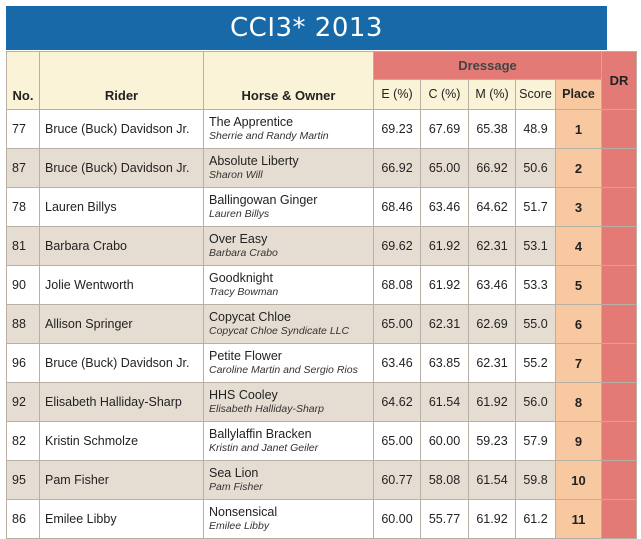 This screenshot has width=641, height=539. I want to click on entry-number: 81, so click(23, 246).